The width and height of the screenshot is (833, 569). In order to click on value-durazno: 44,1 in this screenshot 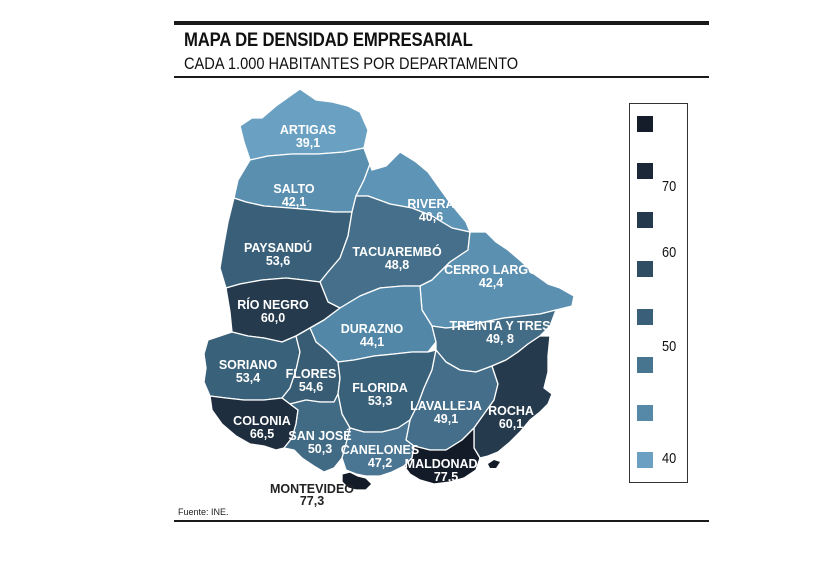, I will do `click(372, 342)`.